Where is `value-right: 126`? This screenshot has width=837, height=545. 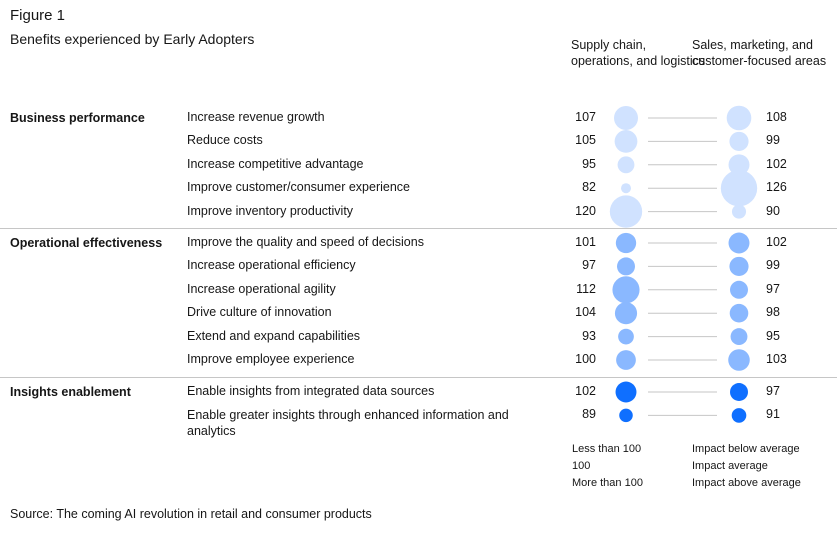 value-right: 126 is located at coordinates (776, 187).